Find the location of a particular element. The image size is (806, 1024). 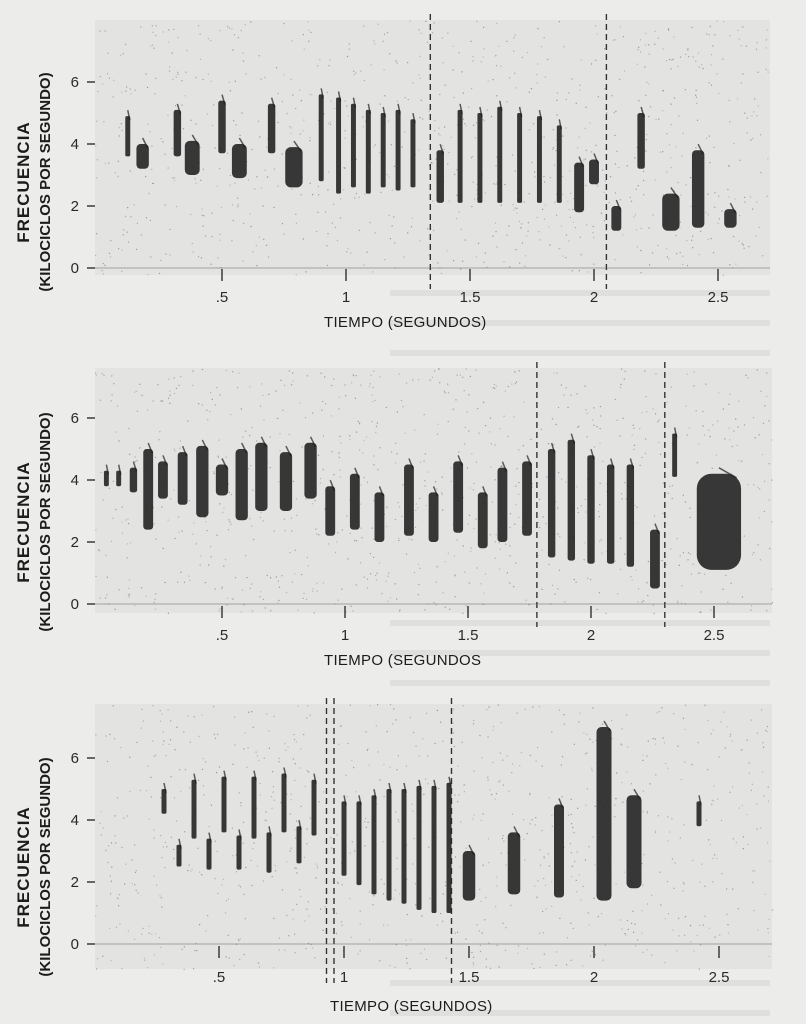

y-axis-label: FRECUENCIA (KILOCICLOS POR SEGUNDO) is located at coordinates (35, 867).